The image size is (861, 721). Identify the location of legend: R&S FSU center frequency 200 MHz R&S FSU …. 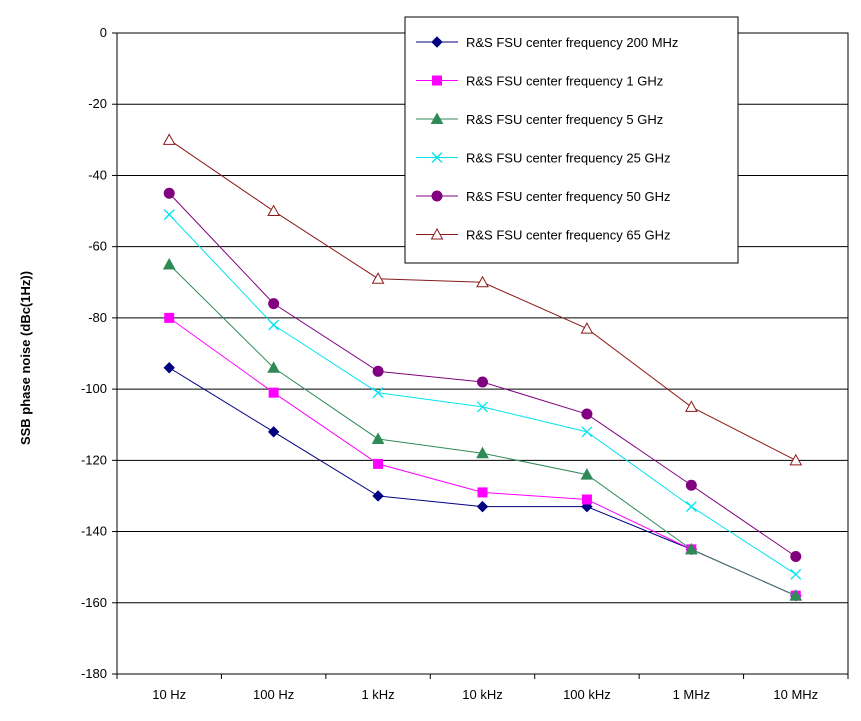
(571, 140).